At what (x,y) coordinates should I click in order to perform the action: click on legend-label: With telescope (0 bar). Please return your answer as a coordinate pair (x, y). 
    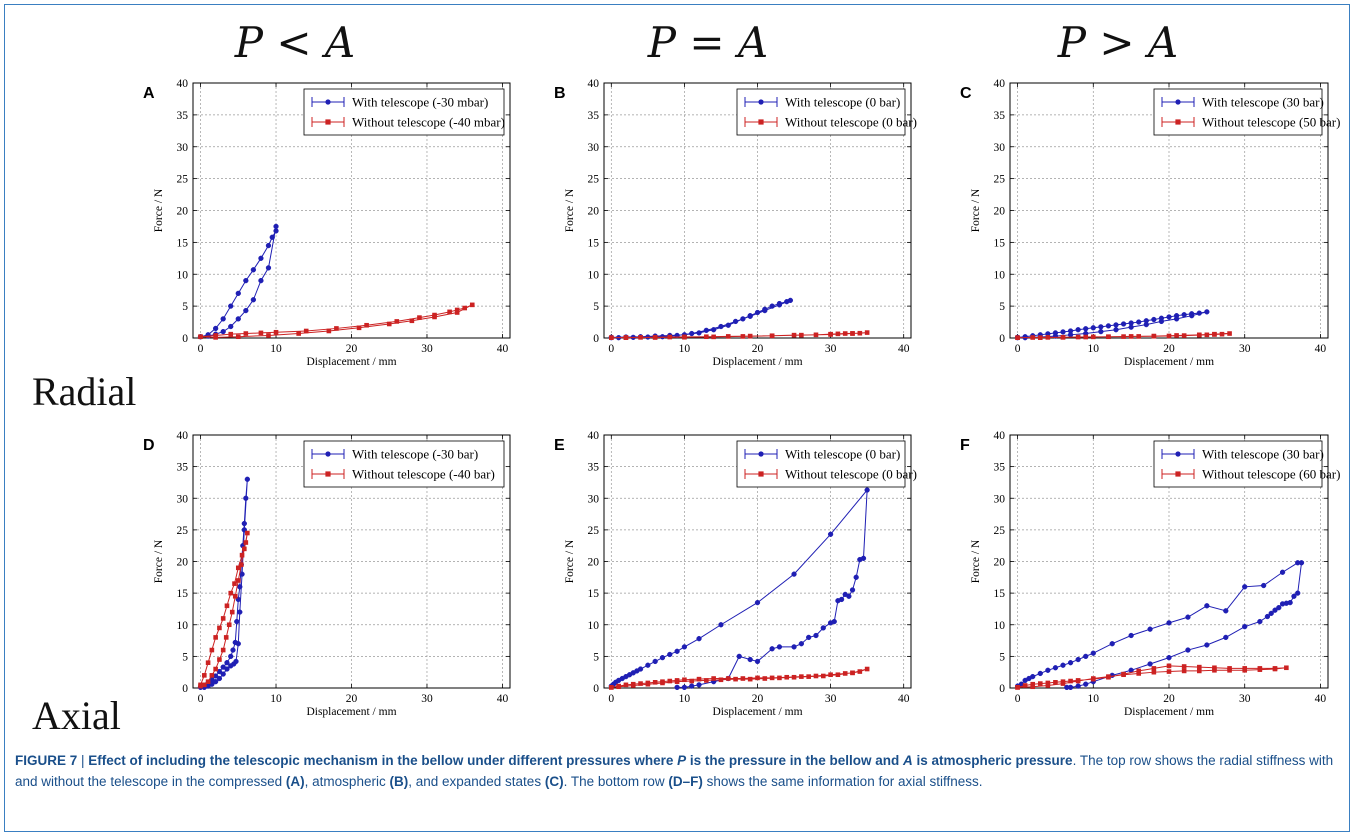
    Looking at the image, I should click on (842, 454).